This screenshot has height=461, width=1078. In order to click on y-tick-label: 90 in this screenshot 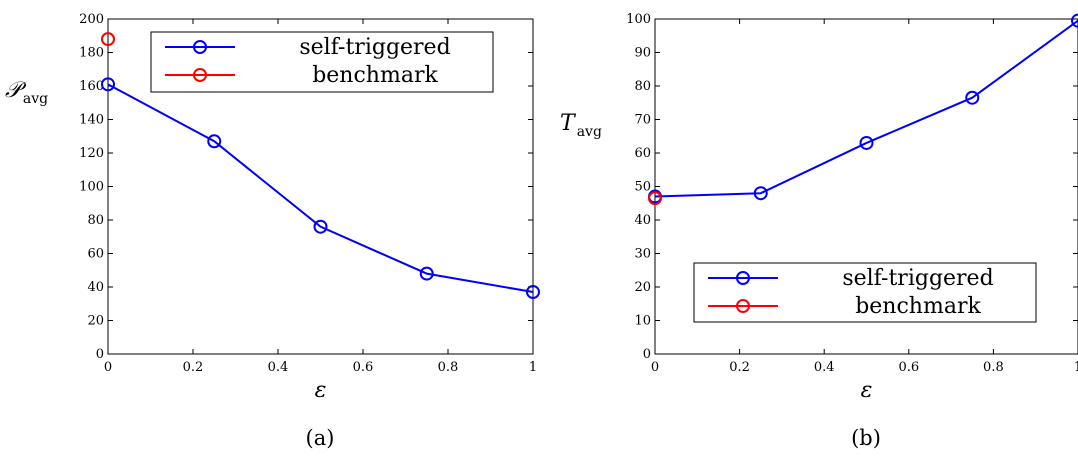, I will do `click(642, 53)`.